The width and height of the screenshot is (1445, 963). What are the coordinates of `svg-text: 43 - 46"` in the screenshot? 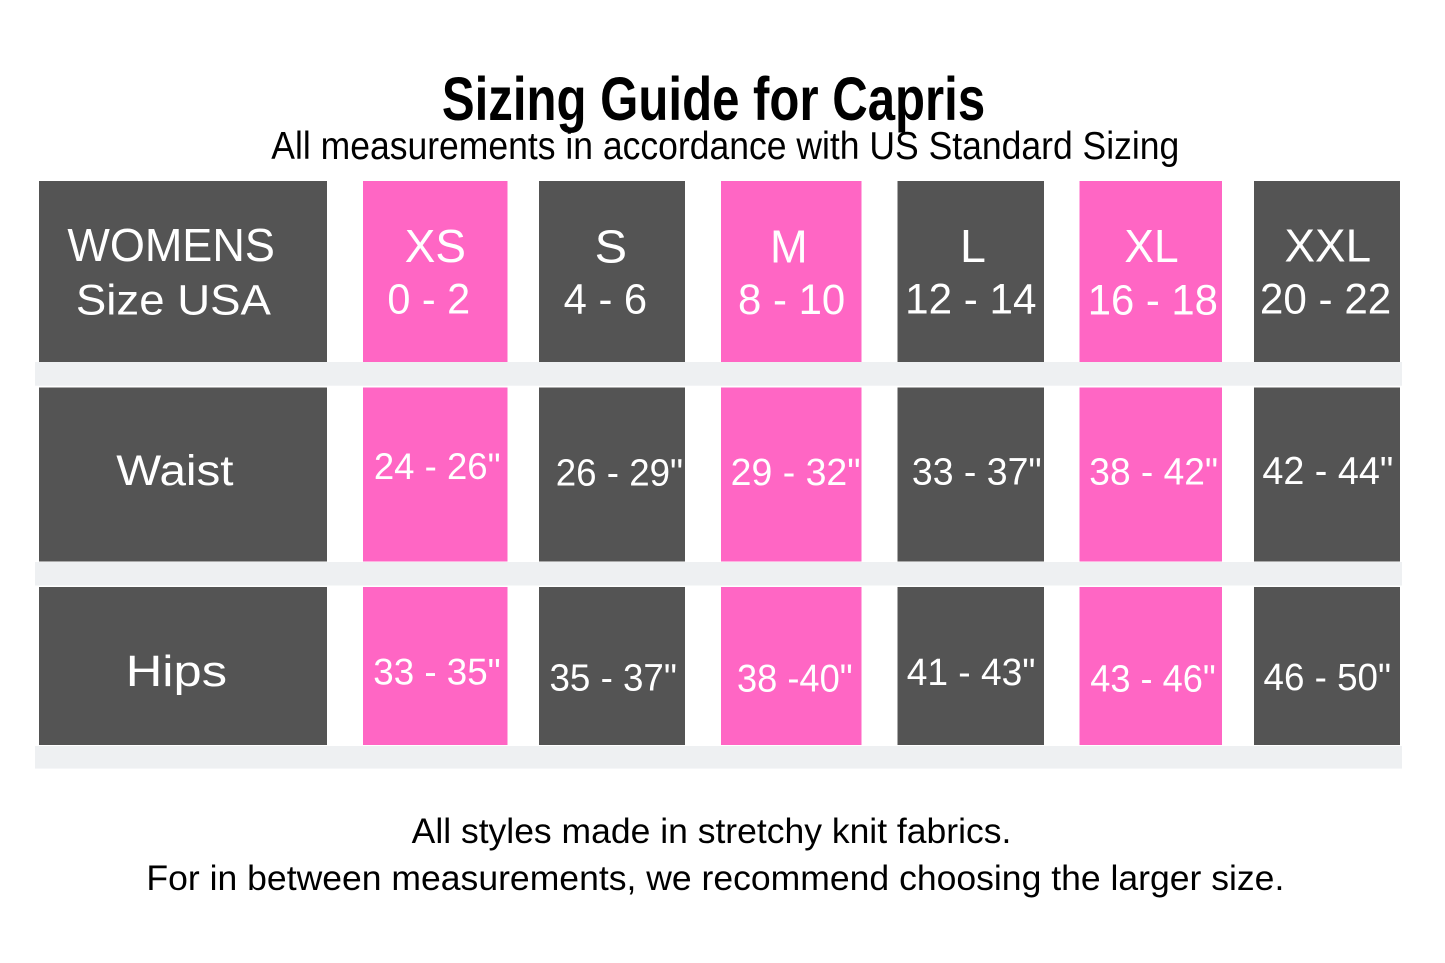 It's located at (1152, 679).